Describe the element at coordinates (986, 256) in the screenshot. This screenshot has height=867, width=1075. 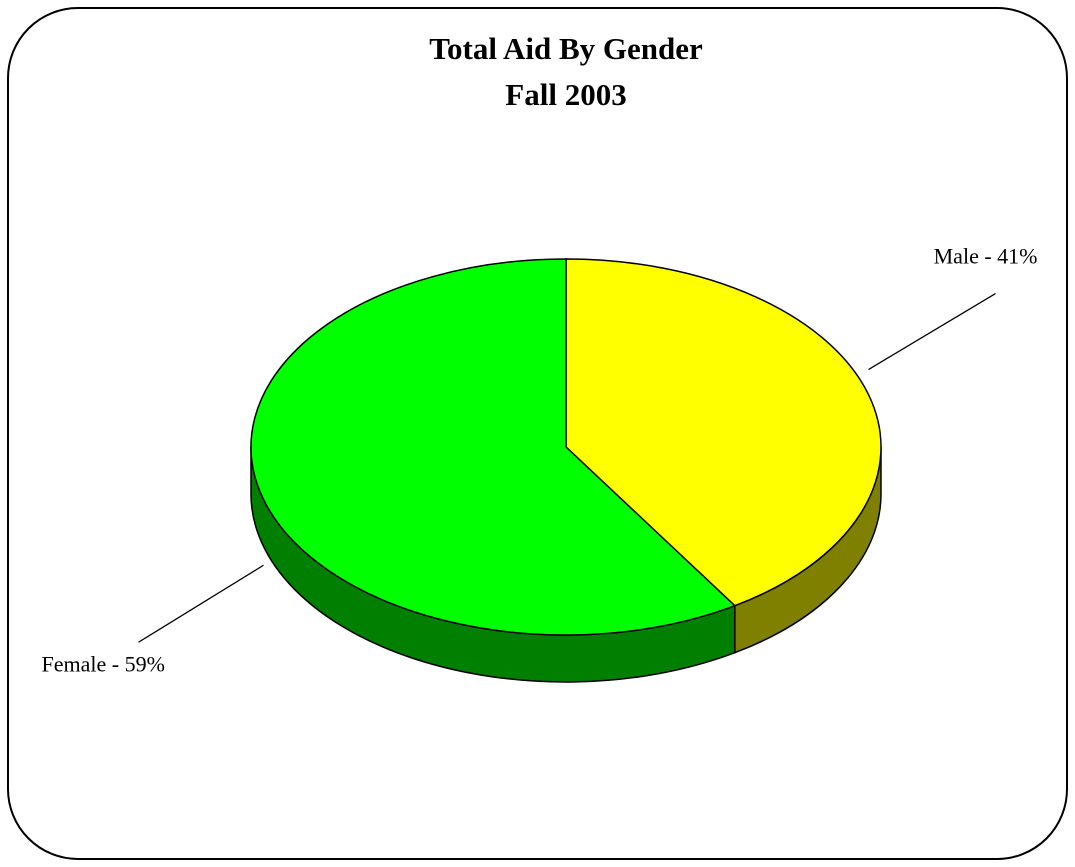
I see `data-label: Male - 41%` at that location.